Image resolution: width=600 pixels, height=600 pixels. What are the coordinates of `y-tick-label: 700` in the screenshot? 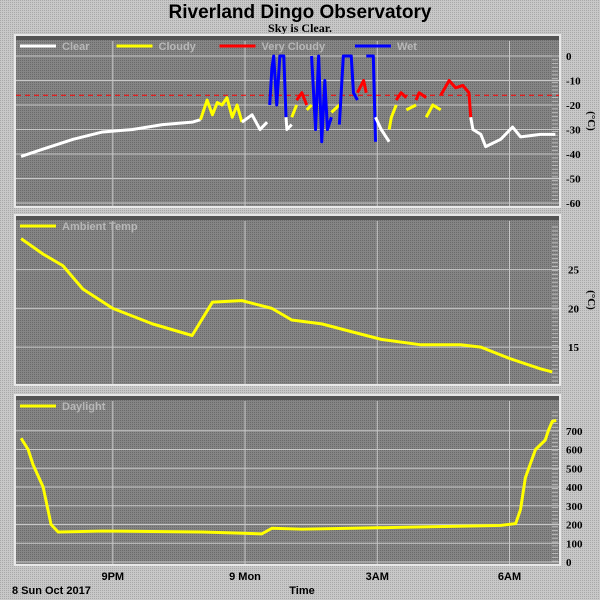 It's located at (574, 432).